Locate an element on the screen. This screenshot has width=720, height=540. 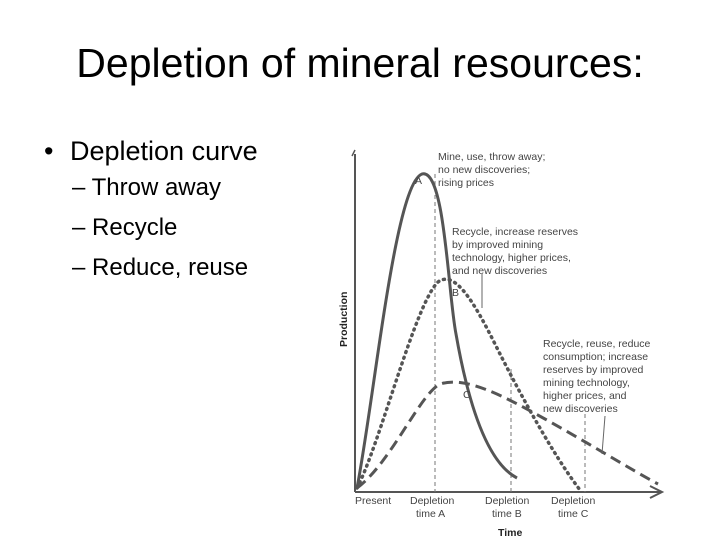
annotation-b-line: and new discoveries is located at coordinates (499, 271).